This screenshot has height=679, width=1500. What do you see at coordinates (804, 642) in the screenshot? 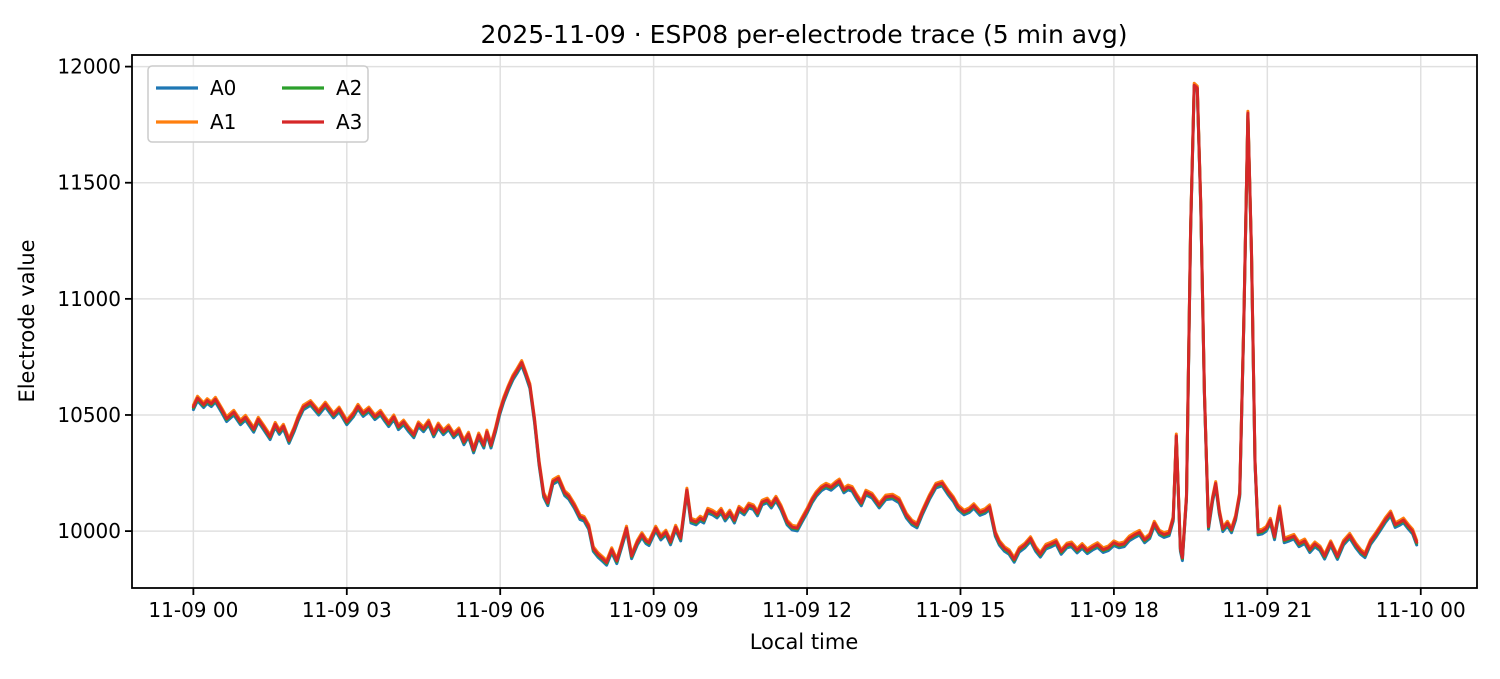
I see `x-axis-label: Local time` at bounding box center [804, 642].